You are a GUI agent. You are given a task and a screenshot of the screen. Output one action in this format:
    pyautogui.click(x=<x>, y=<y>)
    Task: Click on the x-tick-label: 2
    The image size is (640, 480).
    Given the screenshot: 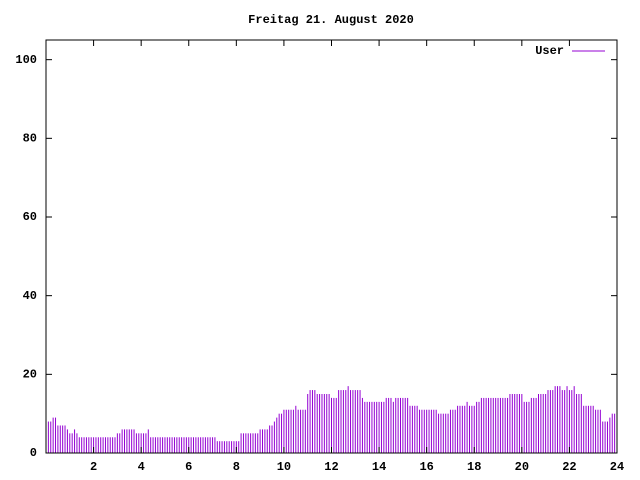 What is the action you would take?
    pyautogui.click(x=93, y=467)
    